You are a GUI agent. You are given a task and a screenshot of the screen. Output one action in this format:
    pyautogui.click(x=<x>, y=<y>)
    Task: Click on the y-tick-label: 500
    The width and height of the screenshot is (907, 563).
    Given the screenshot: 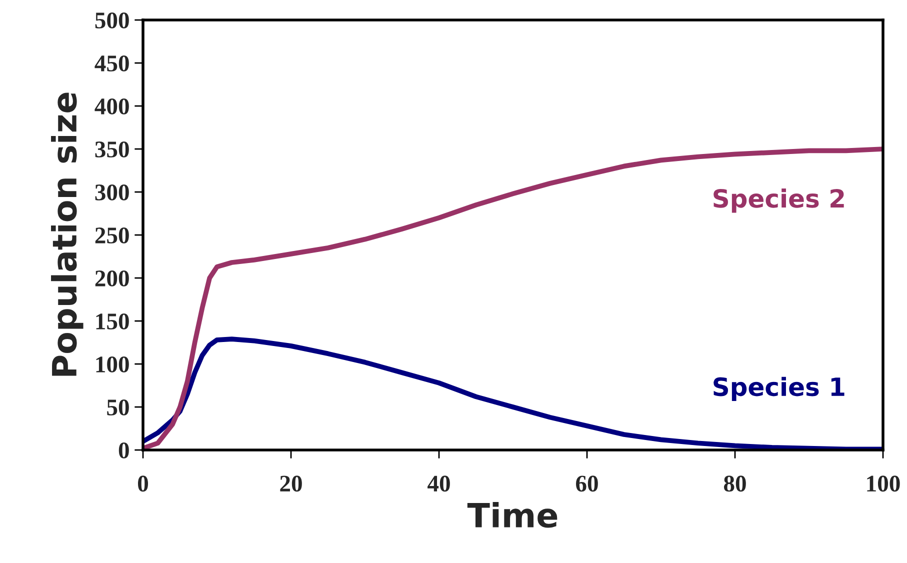 What is the action you would take?
    pyautogui.click(x=112, y=20)
    